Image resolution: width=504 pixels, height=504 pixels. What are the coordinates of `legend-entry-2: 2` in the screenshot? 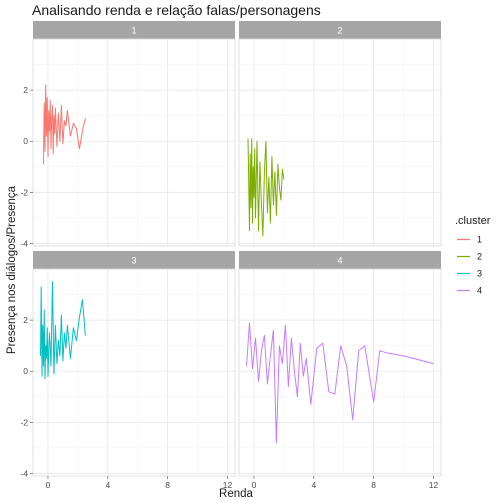 It's located at (468, 256).